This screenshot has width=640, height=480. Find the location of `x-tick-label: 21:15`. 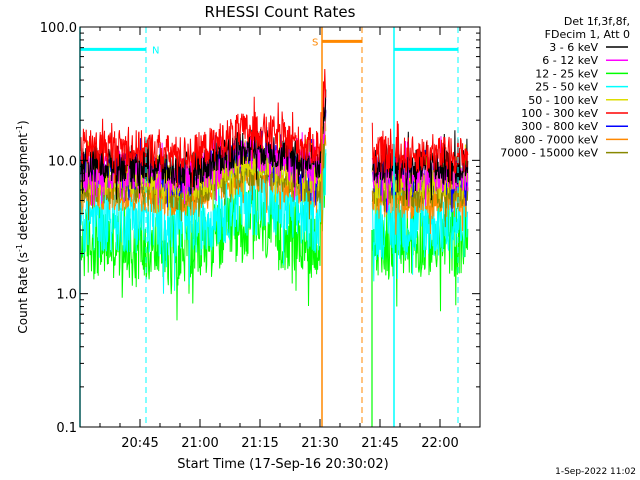

x-tick-label: 21:15 is located at coordinates (259, 443).